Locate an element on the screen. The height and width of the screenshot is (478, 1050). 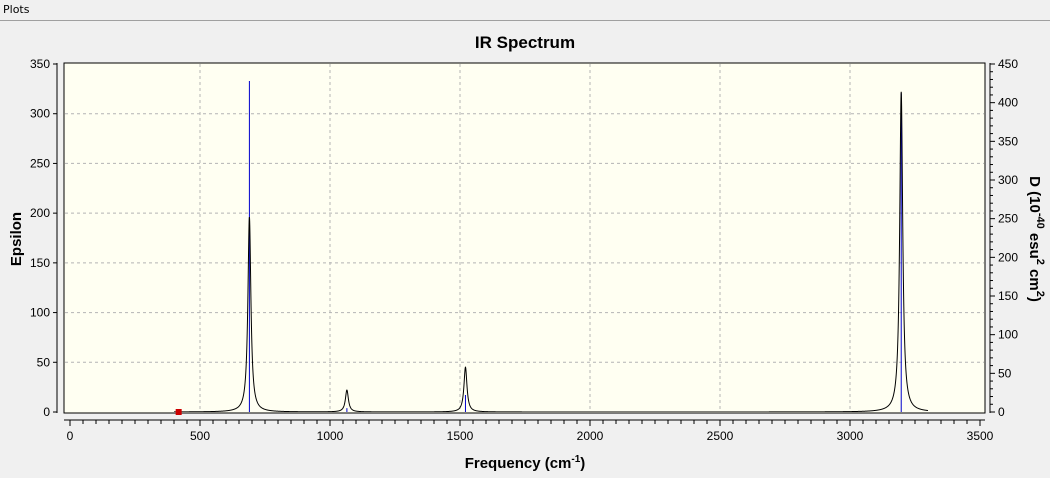
x-tick-label: 2500 is located at coordinates (720, 436).